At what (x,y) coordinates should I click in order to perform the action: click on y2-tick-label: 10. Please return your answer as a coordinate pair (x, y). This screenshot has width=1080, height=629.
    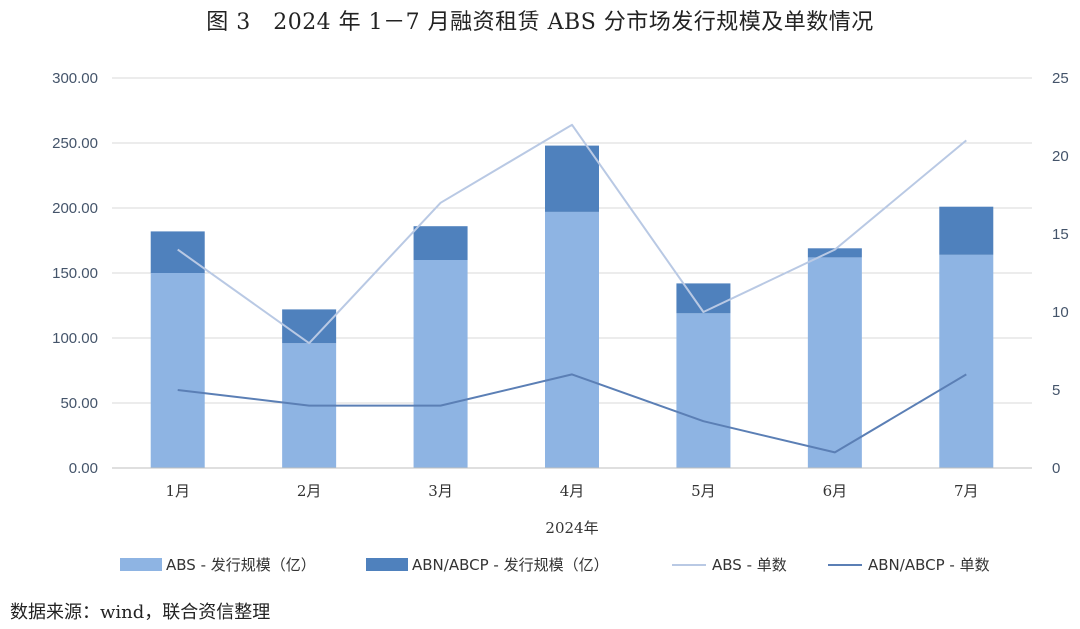
    Looking at the image, I should click on (1060, 312).